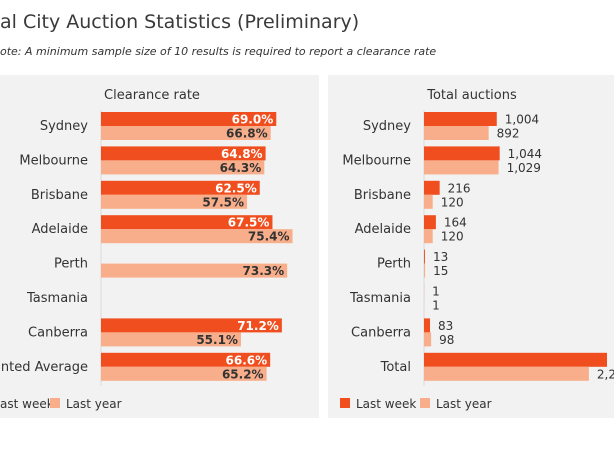 Image resolution: width=614 pixels, height=460 pixels. What do you see at coordinates (247, 134) in the screenshot?
I see `clearance-data-label: 66.8%` at bounding box center [247, 134].